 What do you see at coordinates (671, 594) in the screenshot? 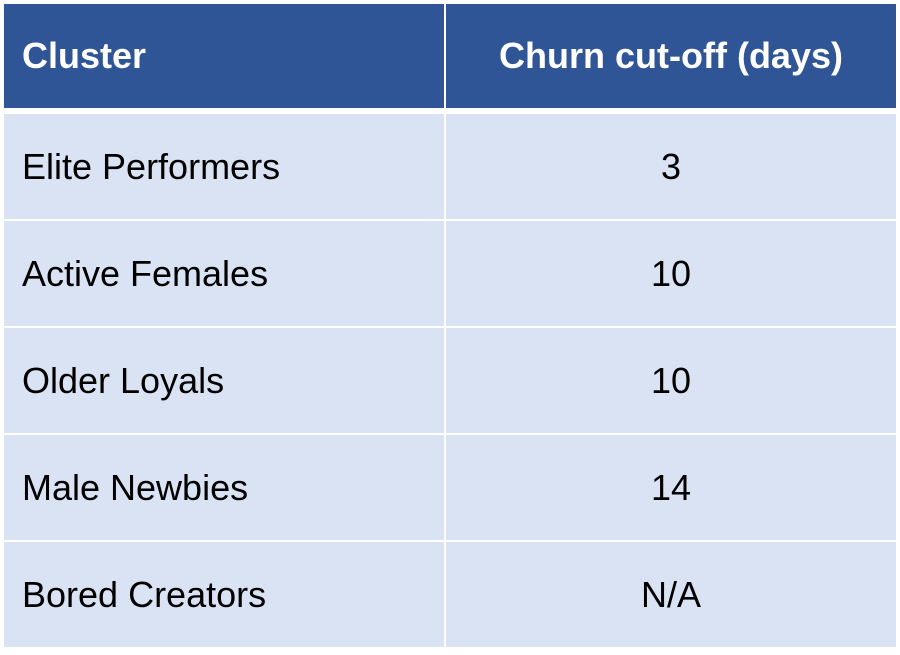
I see `cutoff-cell: N/A` at bounding box center [671, 594].